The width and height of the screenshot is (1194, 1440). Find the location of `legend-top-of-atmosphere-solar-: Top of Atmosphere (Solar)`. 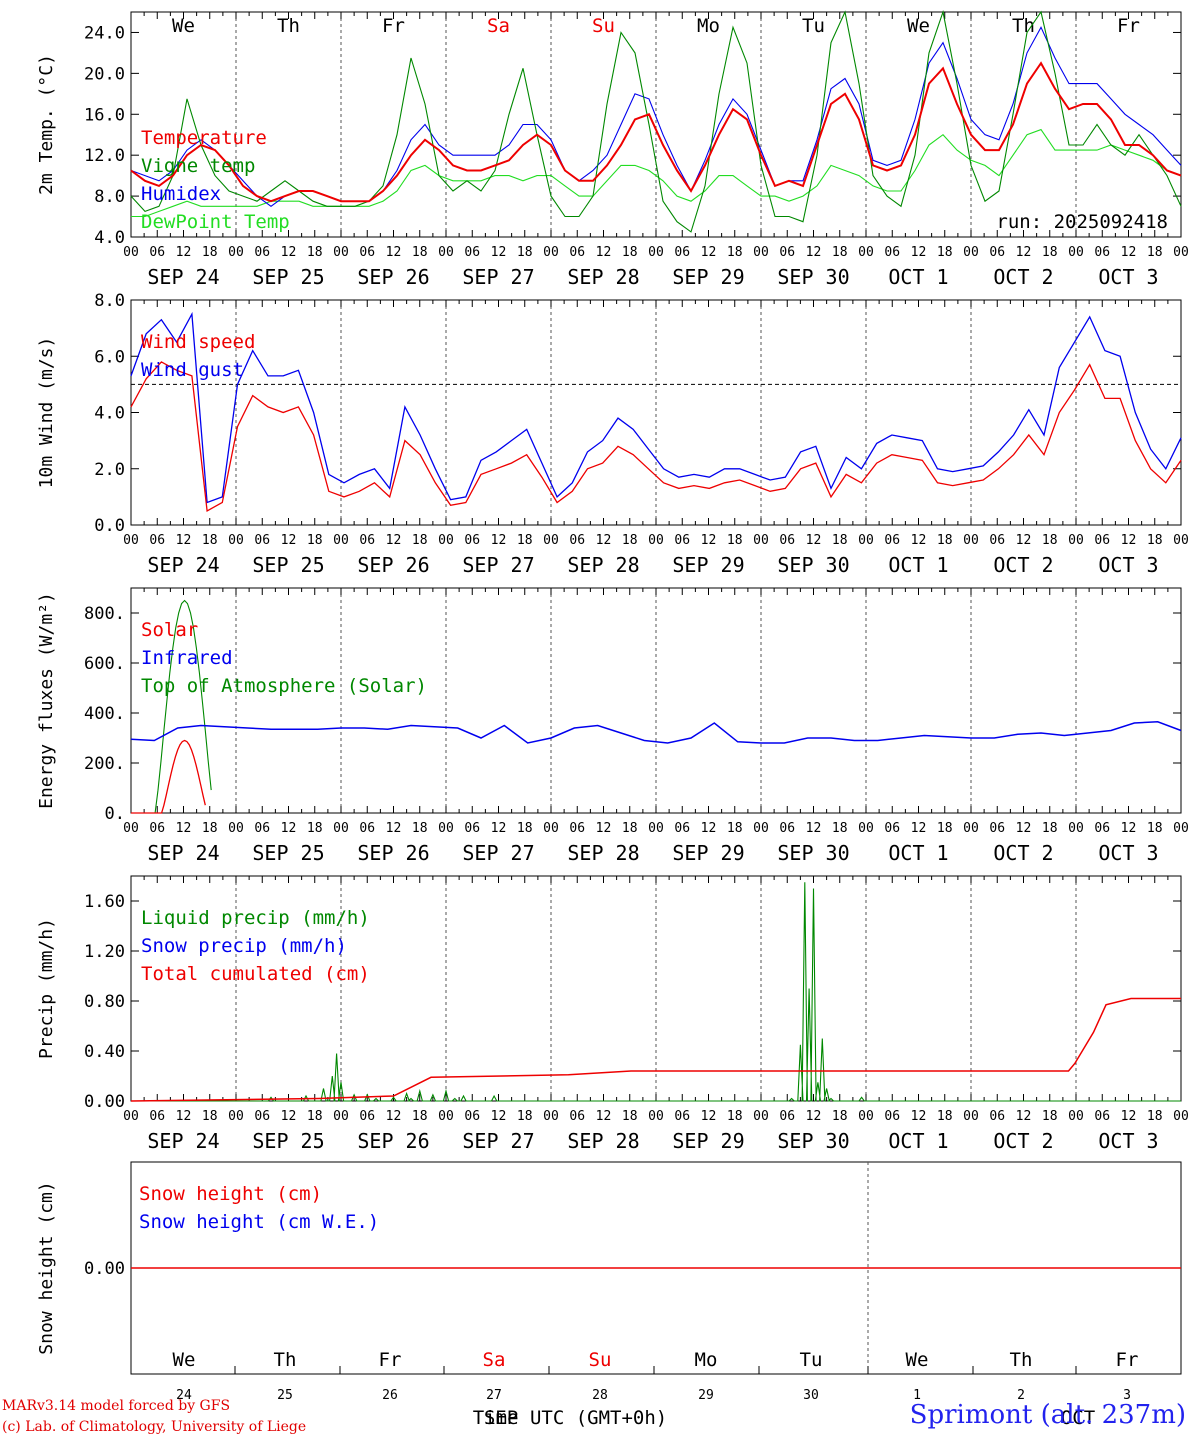

legend-top-of-atmosphere-solar-: Top of Atmosphere (Solar) is located at coordinates (284, 686).